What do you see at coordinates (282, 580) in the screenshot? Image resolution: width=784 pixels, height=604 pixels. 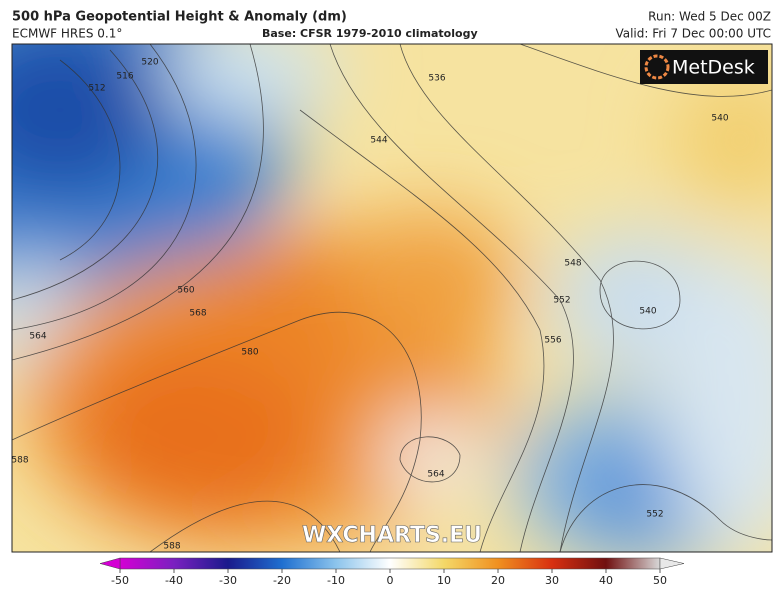 I see `colorbar-tick-label: -20` at bounding box center [282, 580].